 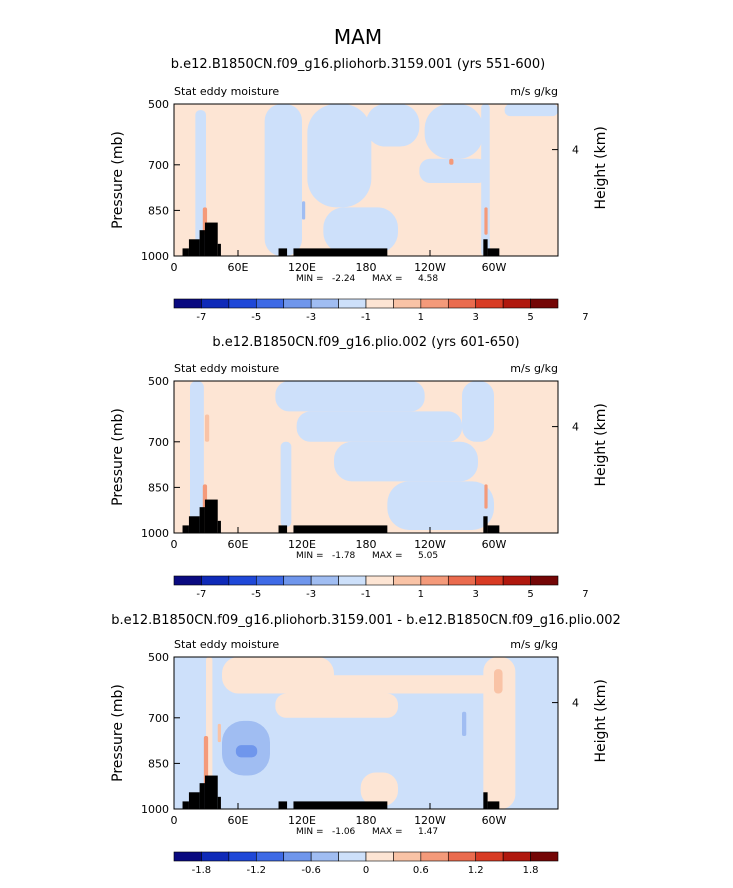 What do you see at coordinates (428, 556) in the screenshot?
I see `max-value: 5.05` at bounding box center [428, 556].